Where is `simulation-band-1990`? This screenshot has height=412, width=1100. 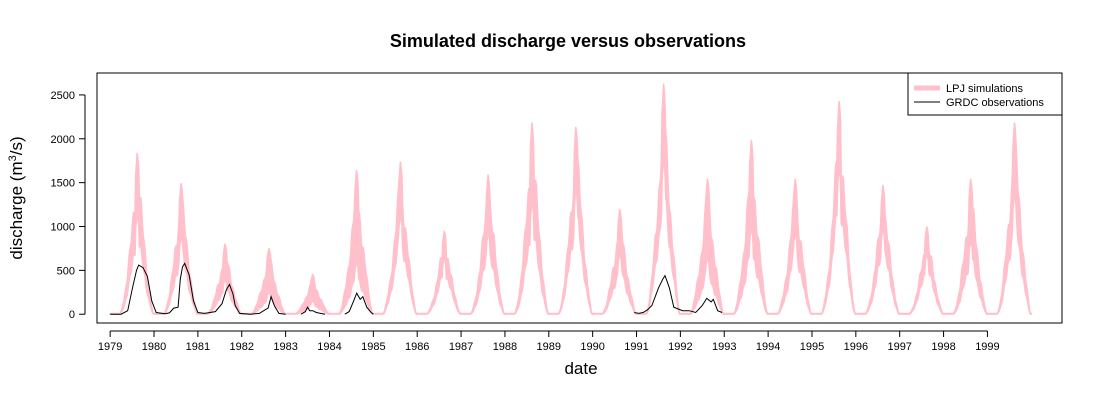
simulation-band-1990 is located at coordinates (614, 261).